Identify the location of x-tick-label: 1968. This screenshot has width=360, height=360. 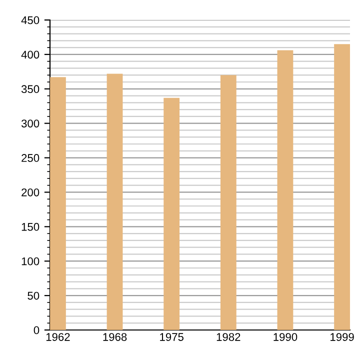
(115, 337).